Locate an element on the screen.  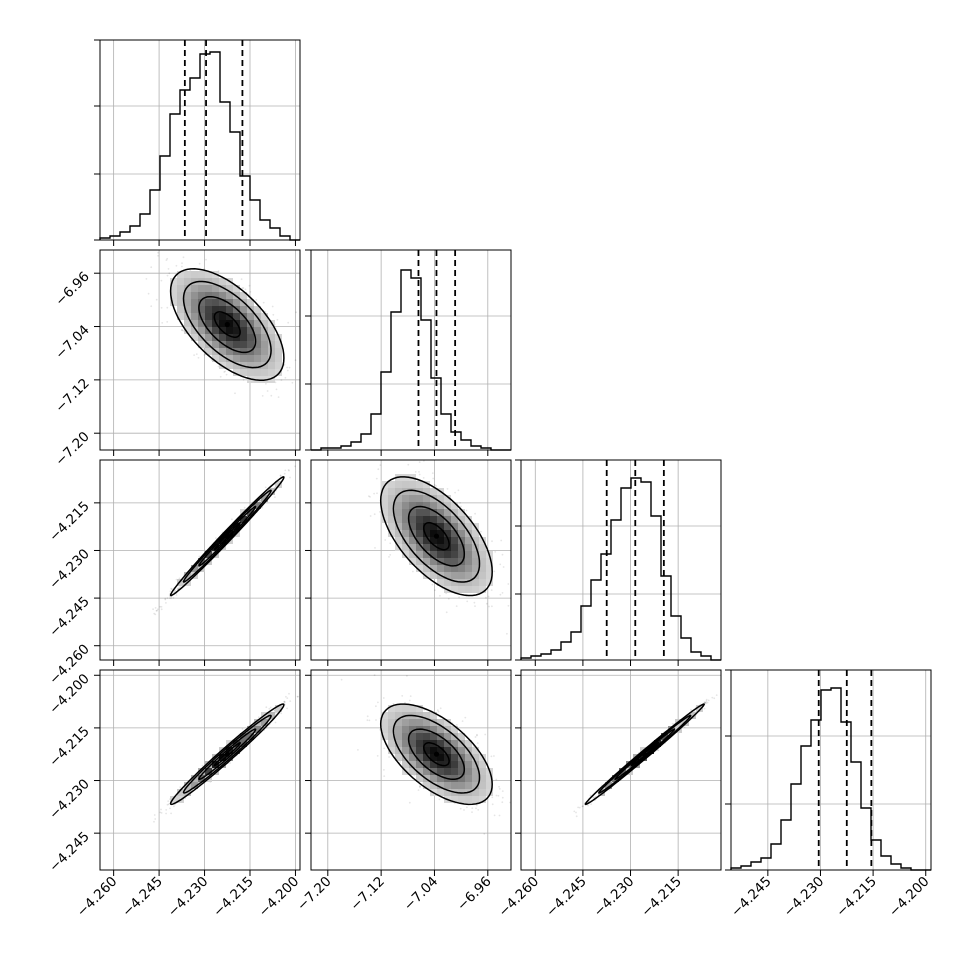
histogram-step is located at coordinates (411, 360).